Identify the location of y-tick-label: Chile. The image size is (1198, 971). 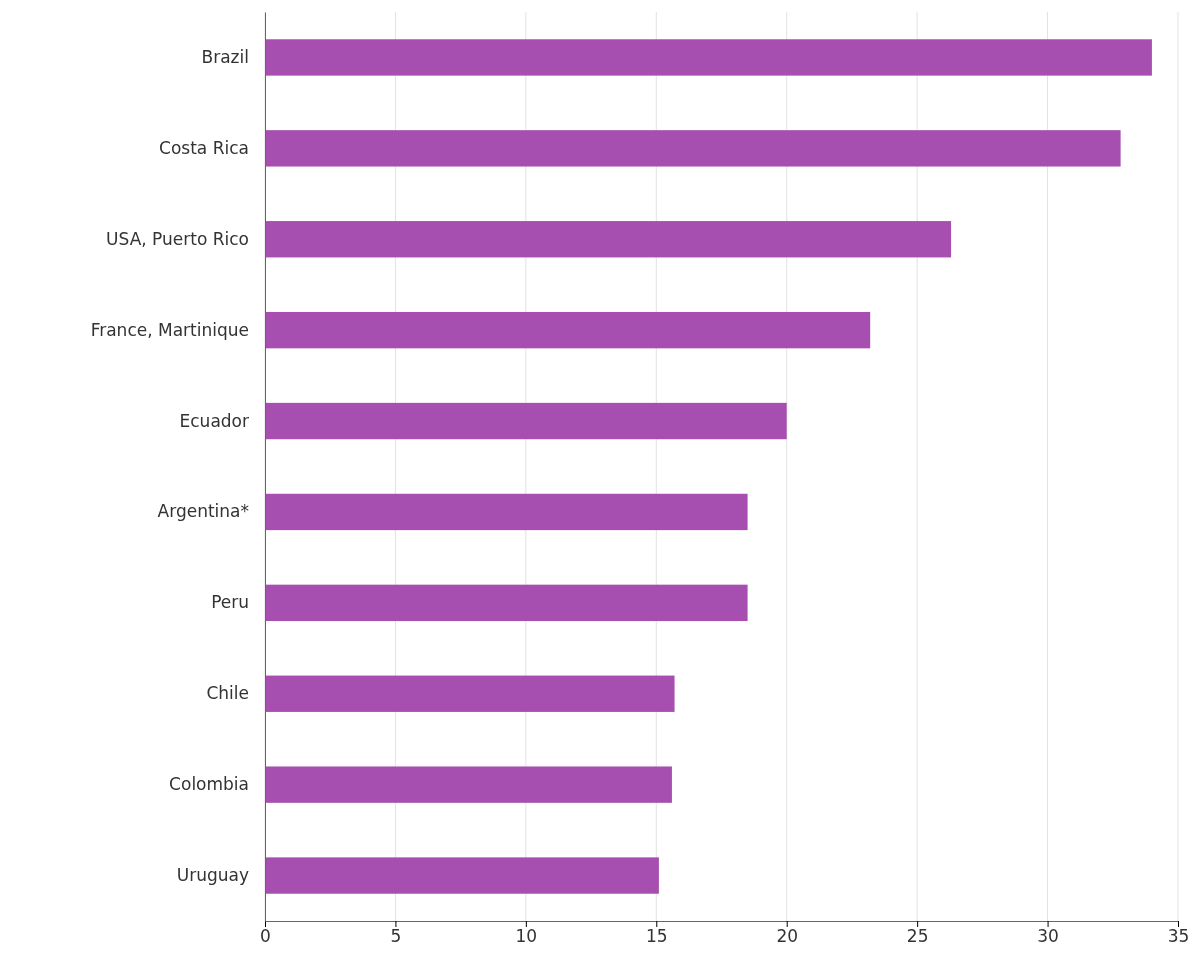
(227, 693).